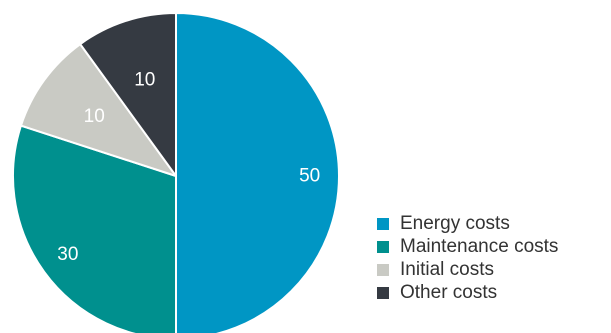  I want to click on data-label-energy-costs: 50, so click(309, 176).